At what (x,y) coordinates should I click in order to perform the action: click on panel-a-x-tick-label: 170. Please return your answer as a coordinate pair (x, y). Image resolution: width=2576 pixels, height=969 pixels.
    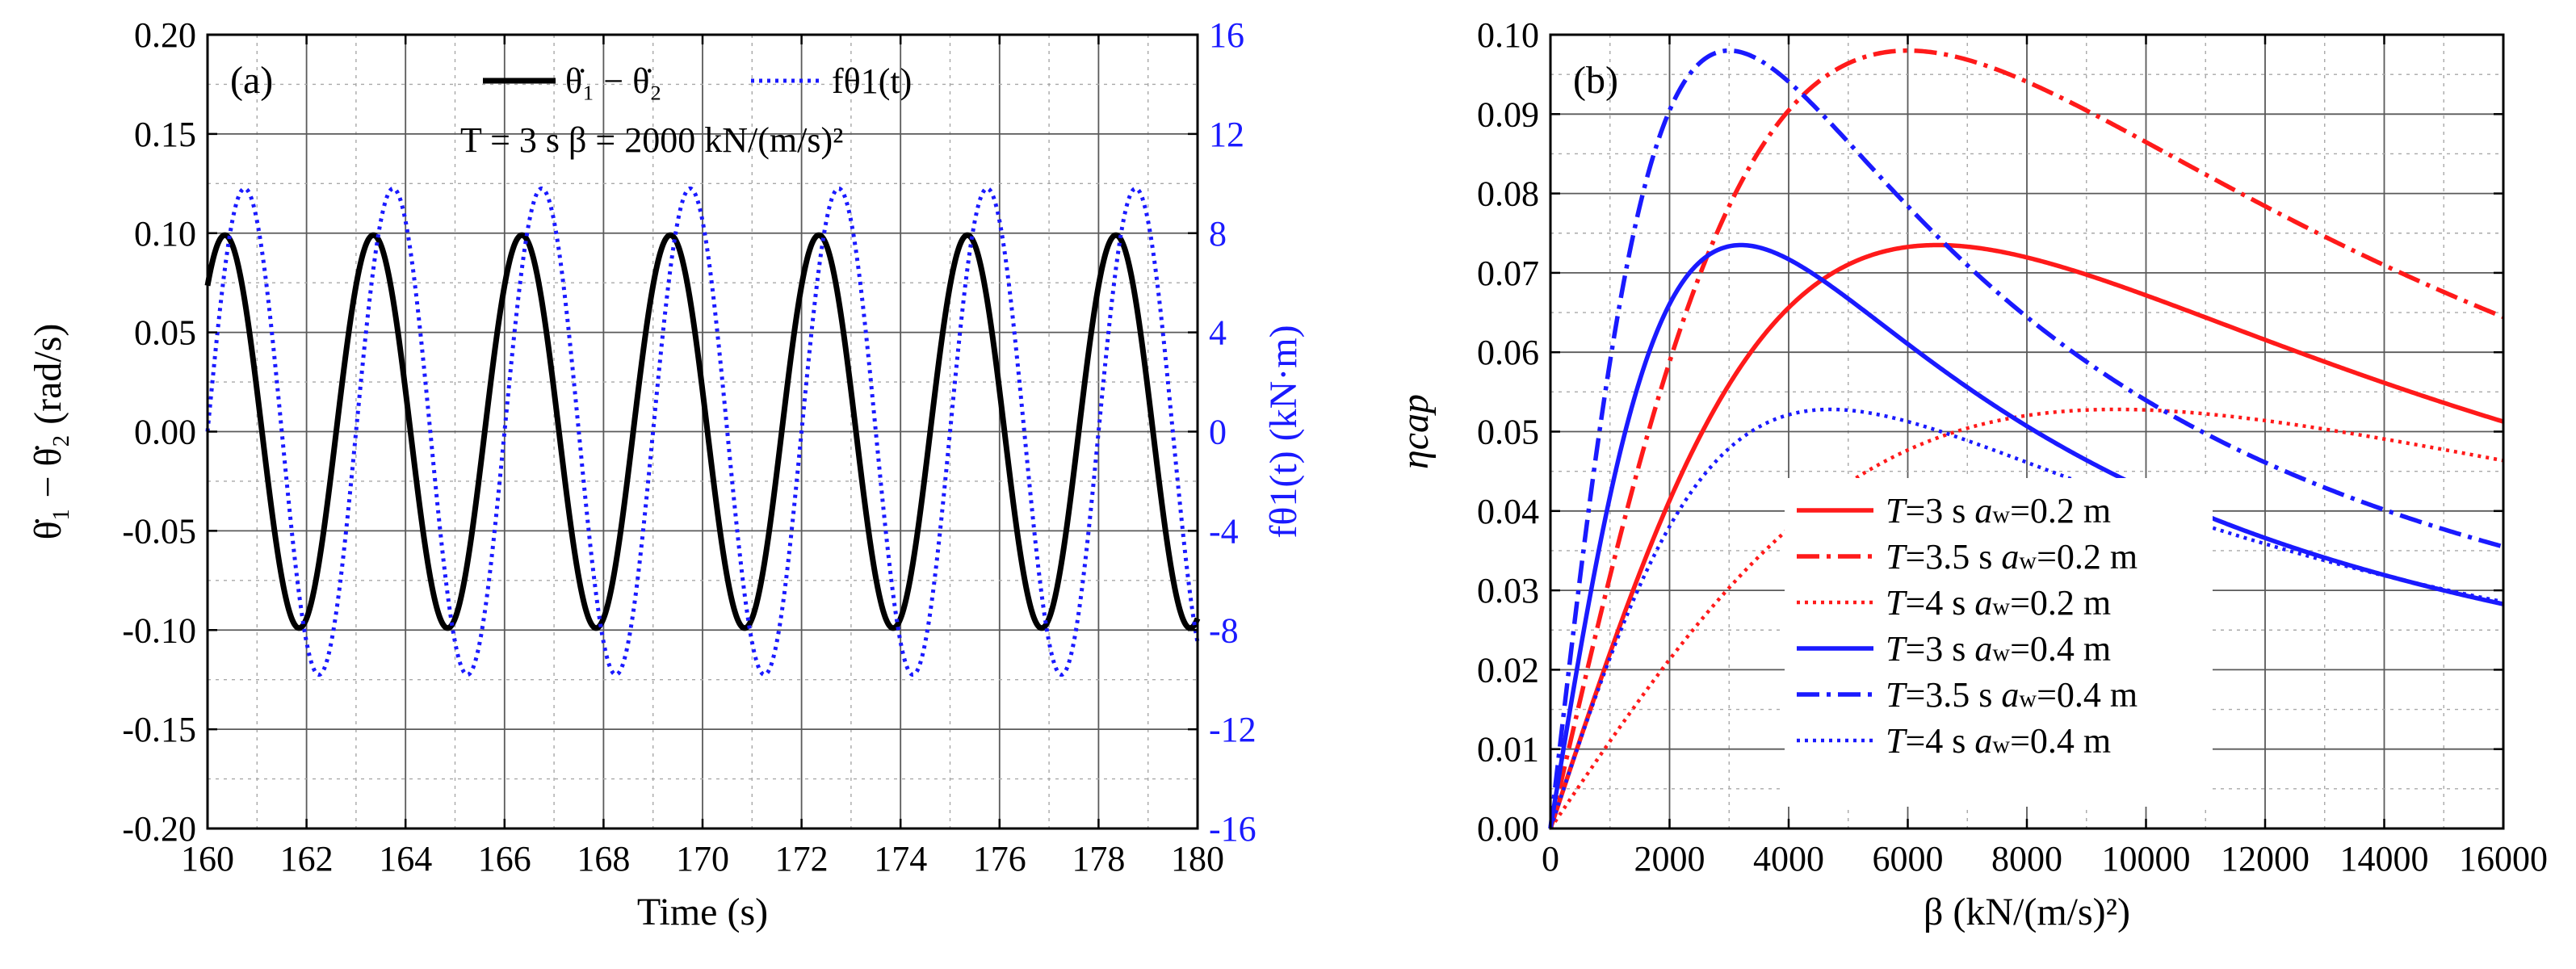
    Looking at the image, I should click on (702, 859).